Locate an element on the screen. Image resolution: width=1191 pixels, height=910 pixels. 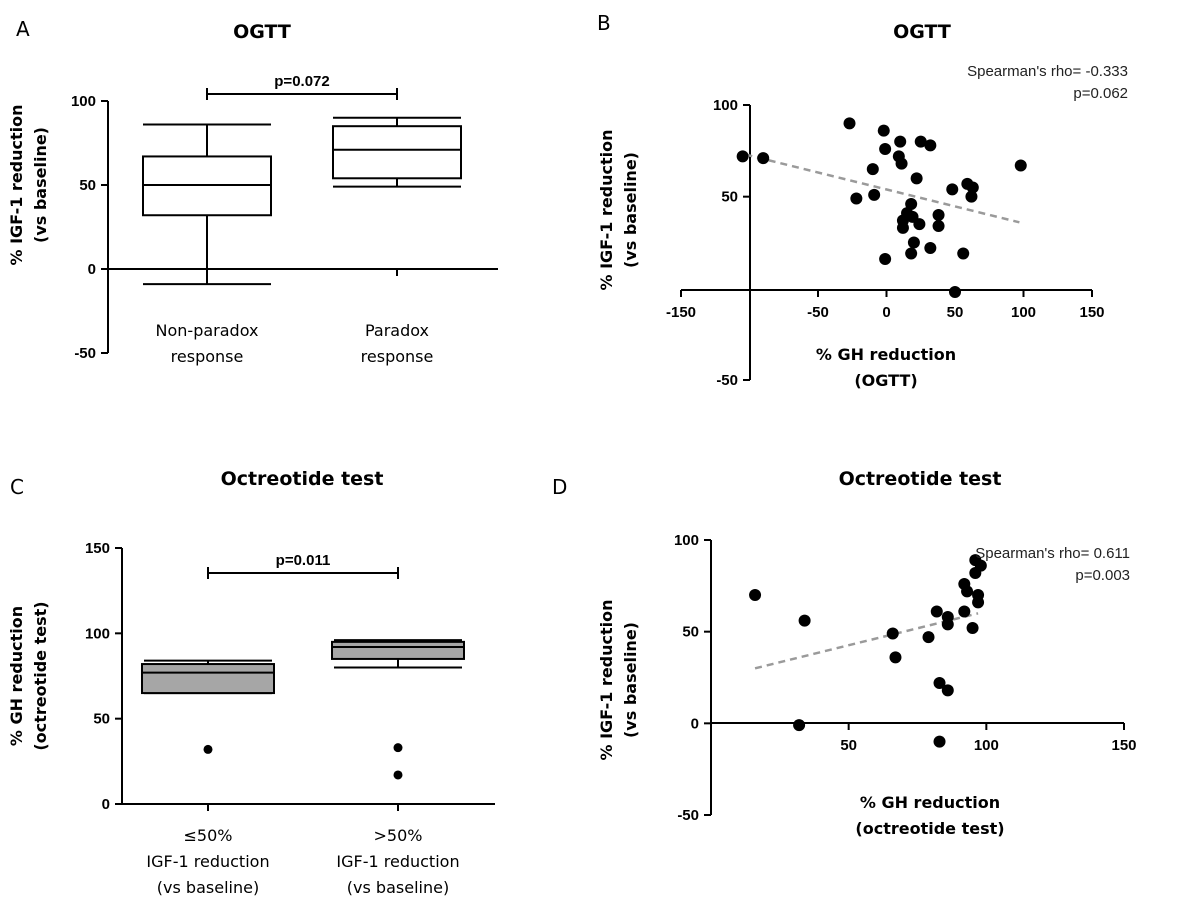
x-tick-label: 100 is located at coordinates (1023, 312).